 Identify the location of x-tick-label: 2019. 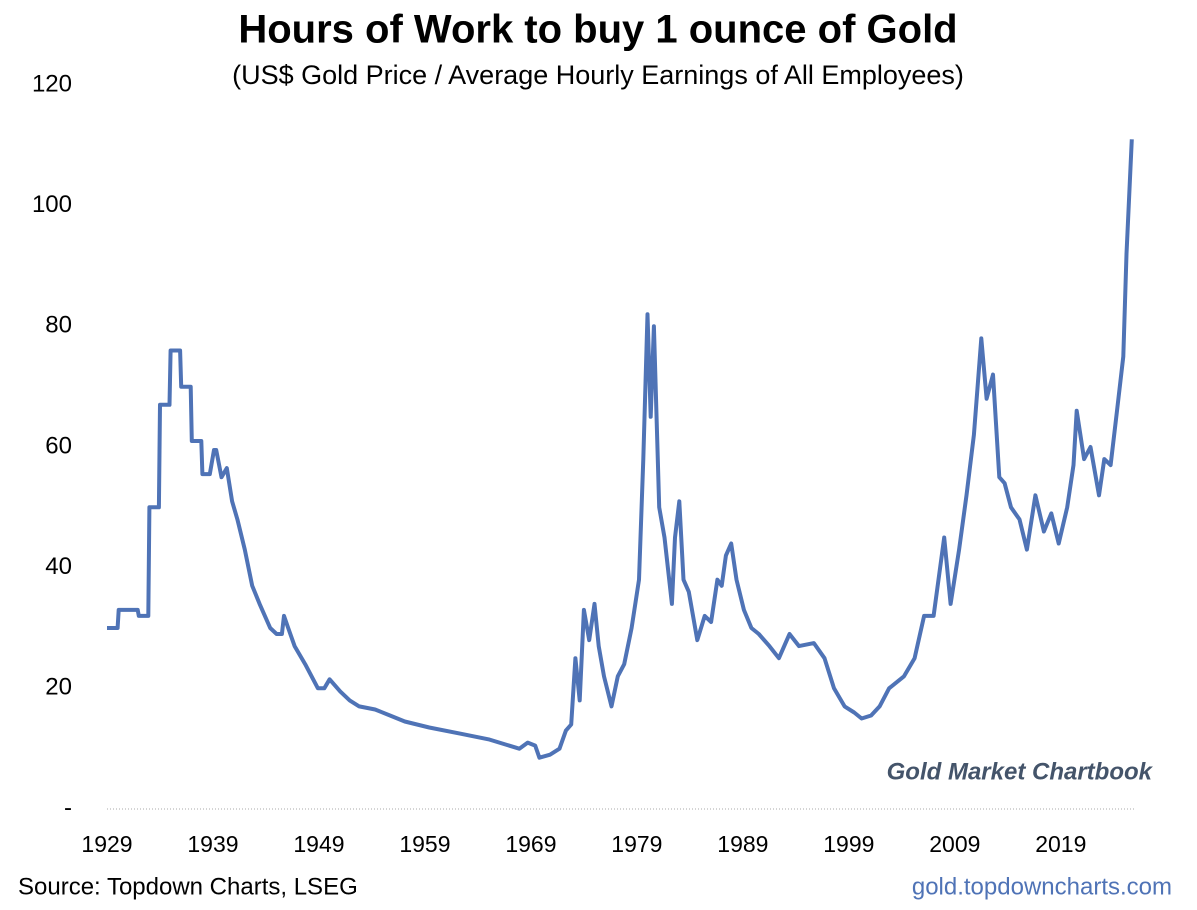
(1060, 844).